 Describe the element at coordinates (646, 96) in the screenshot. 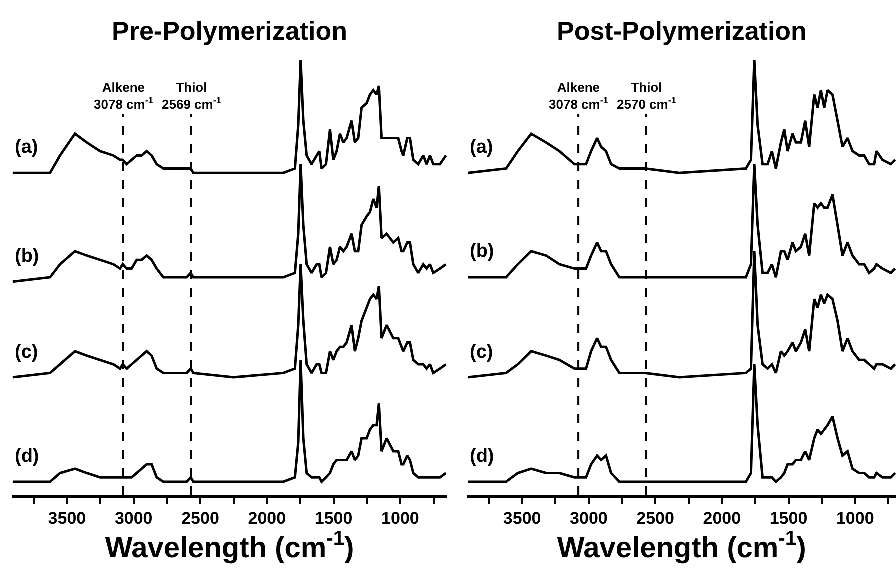

I see `ref-line-label: Thiol 2570 cm$^{-1}$` at that location.